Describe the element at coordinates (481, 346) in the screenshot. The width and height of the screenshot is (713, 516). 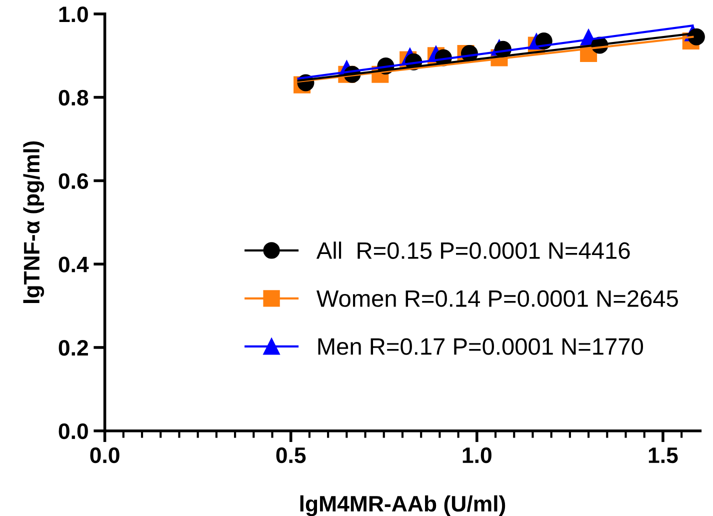
I see `legend-label: Men R=0.17 P=0.0001 N=1770` at that location.